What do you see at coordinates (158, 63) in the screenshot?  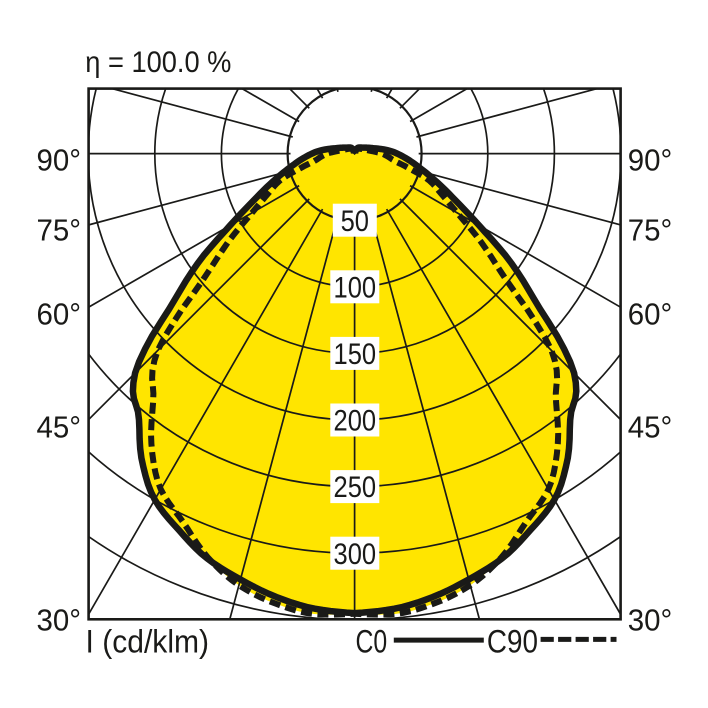 I see `svg-text: η = 100.0 %` at bounding box center [158, 63].